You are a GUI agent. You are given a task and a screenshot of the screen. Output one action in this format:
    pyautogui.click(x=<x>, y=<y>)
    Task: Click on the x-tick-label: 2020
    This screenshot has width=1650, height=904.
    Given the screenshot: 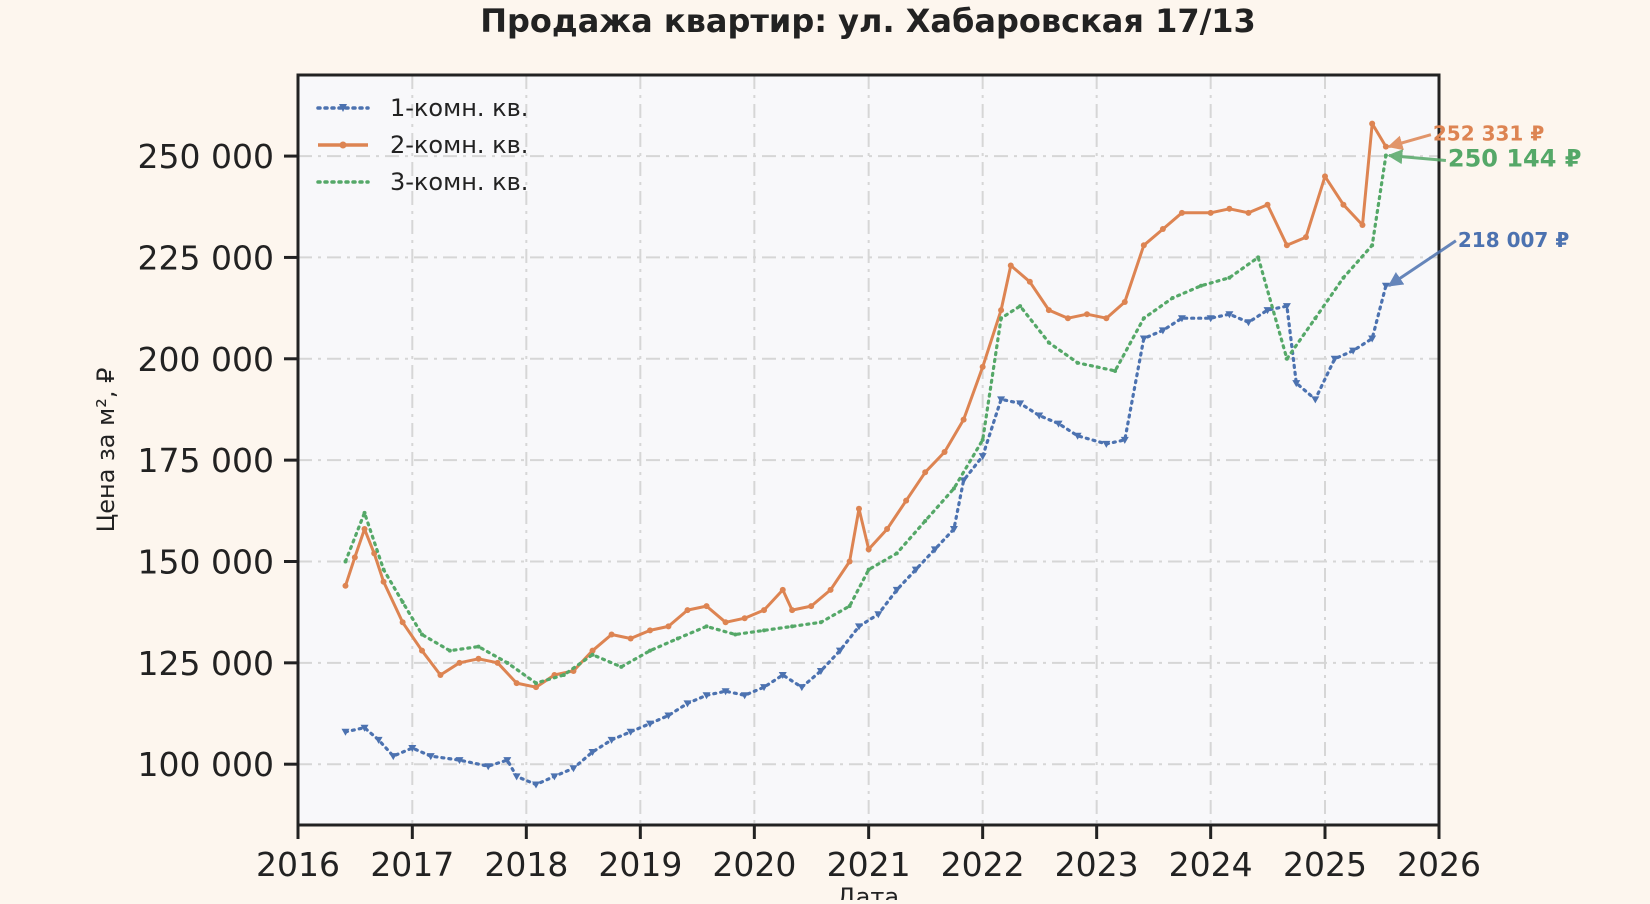 What is the action you would take?
    pyautogui.click(x=754, y=864)
    